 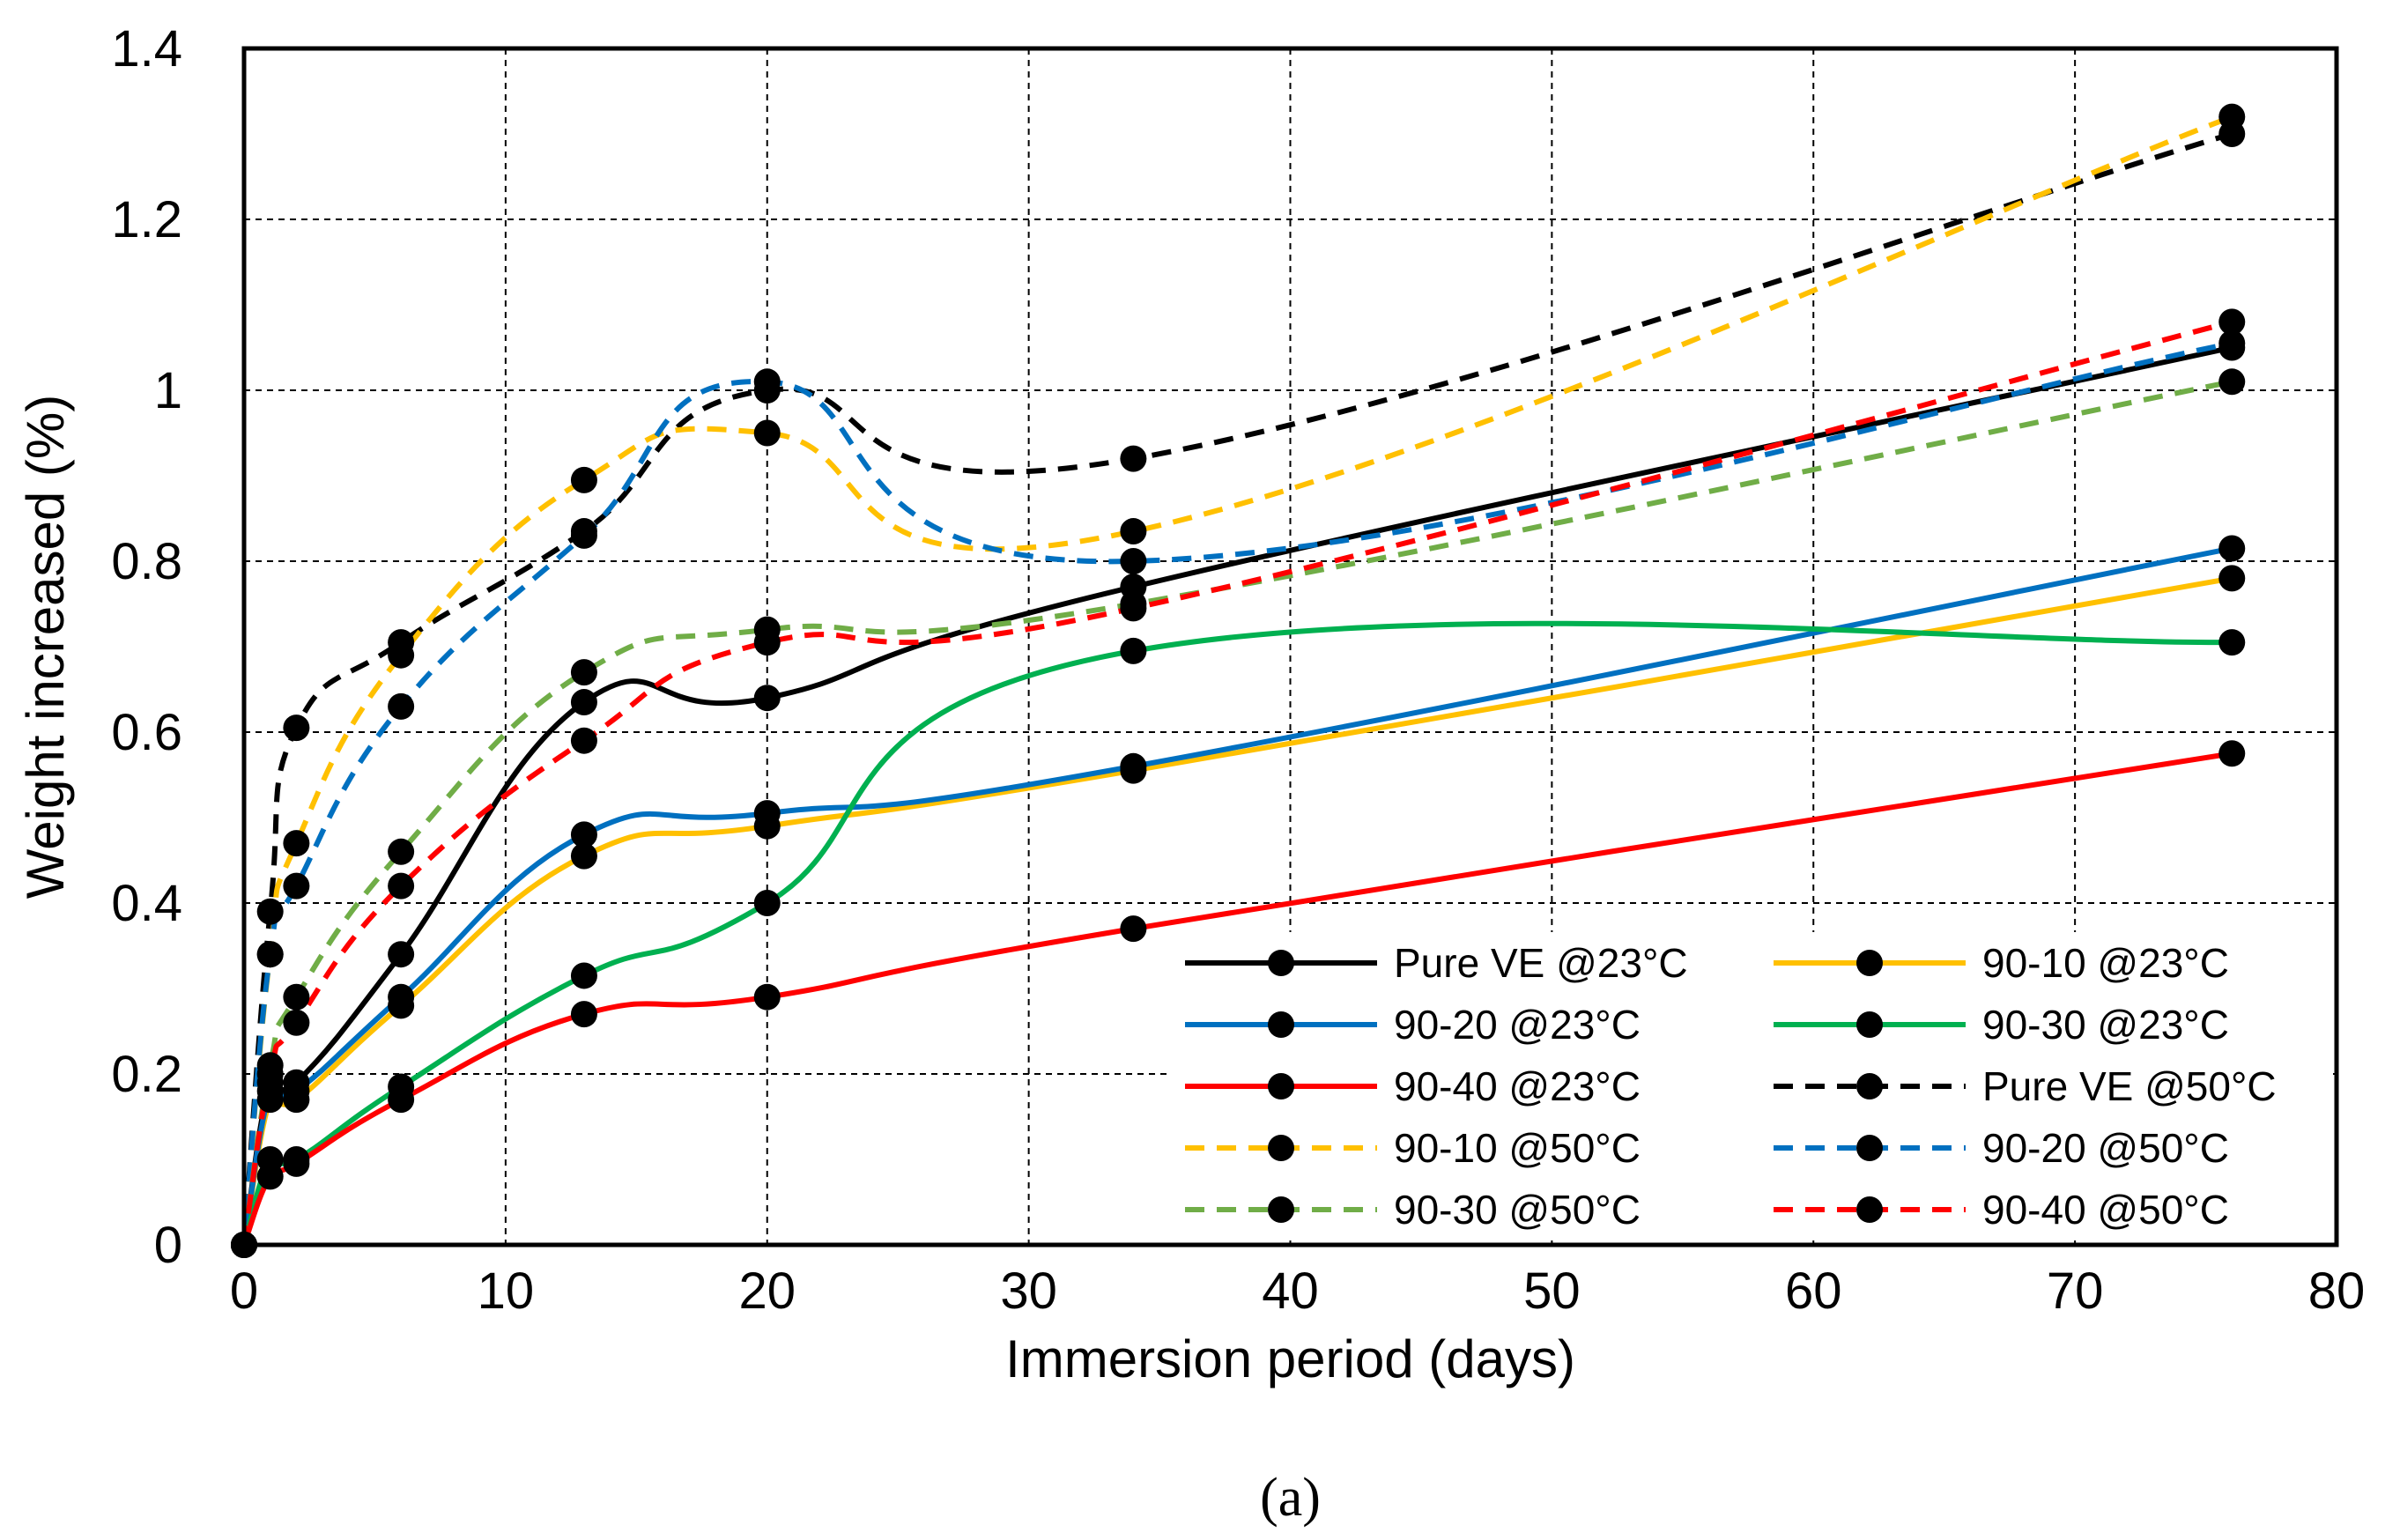 What do you see at coordinates (1290, 1358) in the screenshot?
I see `x-axis-title: Immersion period (days)` at bounding box center [1290, 1358].